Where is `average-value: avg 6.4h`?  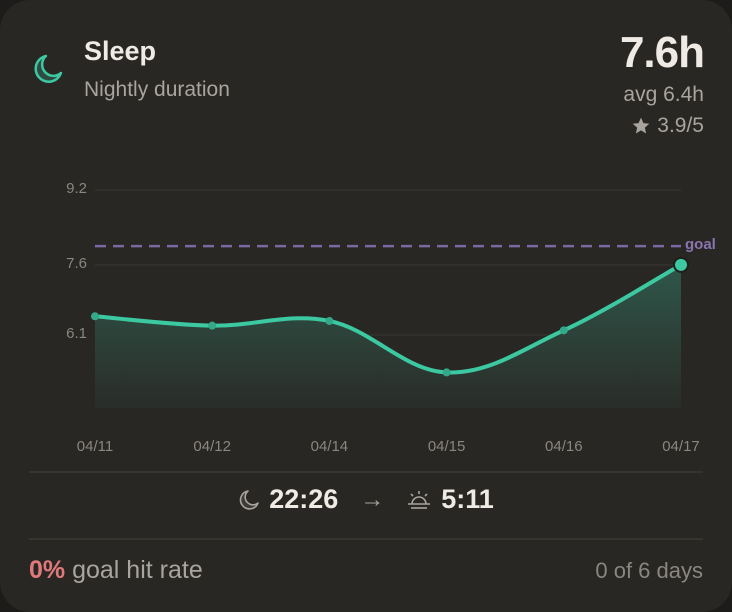 average-value: avg 6.4h is located at coordinates (663, 94).